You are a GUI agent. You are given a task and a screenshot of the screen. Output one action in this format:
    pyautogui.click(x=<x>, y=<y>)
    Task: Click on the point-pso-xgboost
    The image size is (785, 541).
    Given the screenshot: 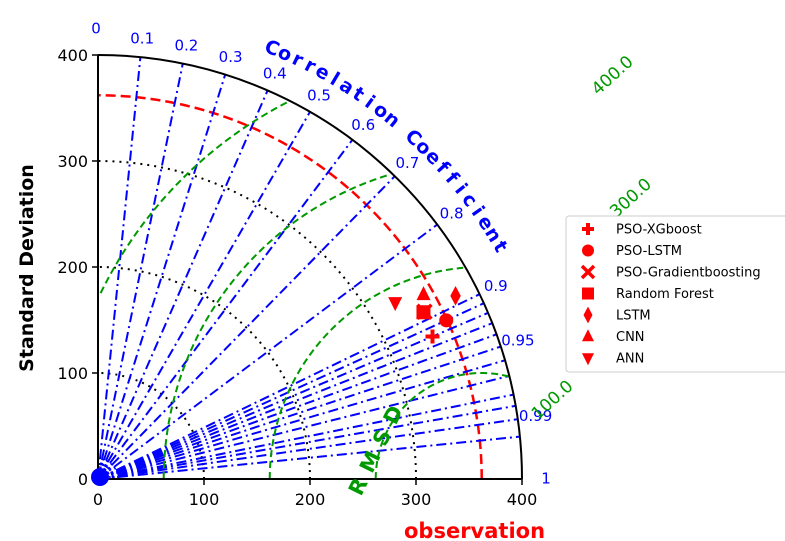 What is the action you would take?
    pyautogui.click(x=432, y=336)
    